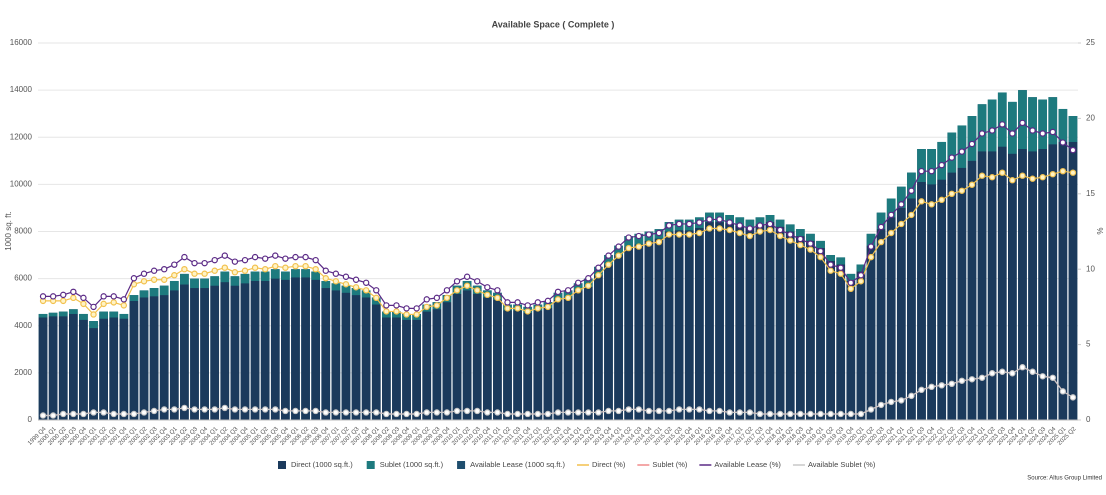 The width and height of the screenshot is (1106, 495). I want to click on legend-label: Available Lease (%), so click(747, 464).